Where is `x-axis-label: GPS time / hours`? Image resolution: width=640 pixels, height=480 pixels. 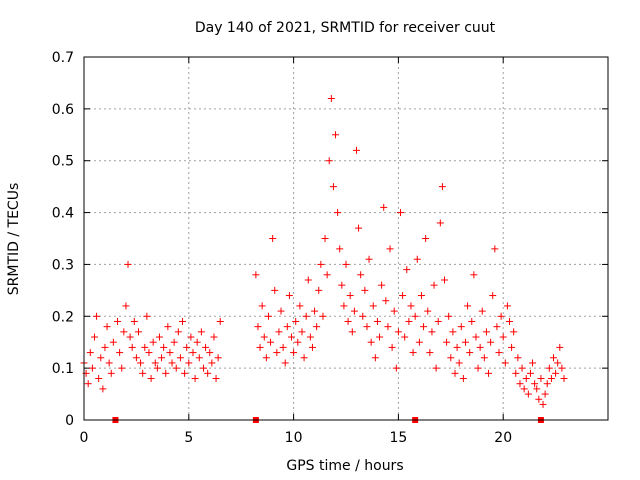
x-axis-label: GPS time / hours is located at coordinates (344, 466).